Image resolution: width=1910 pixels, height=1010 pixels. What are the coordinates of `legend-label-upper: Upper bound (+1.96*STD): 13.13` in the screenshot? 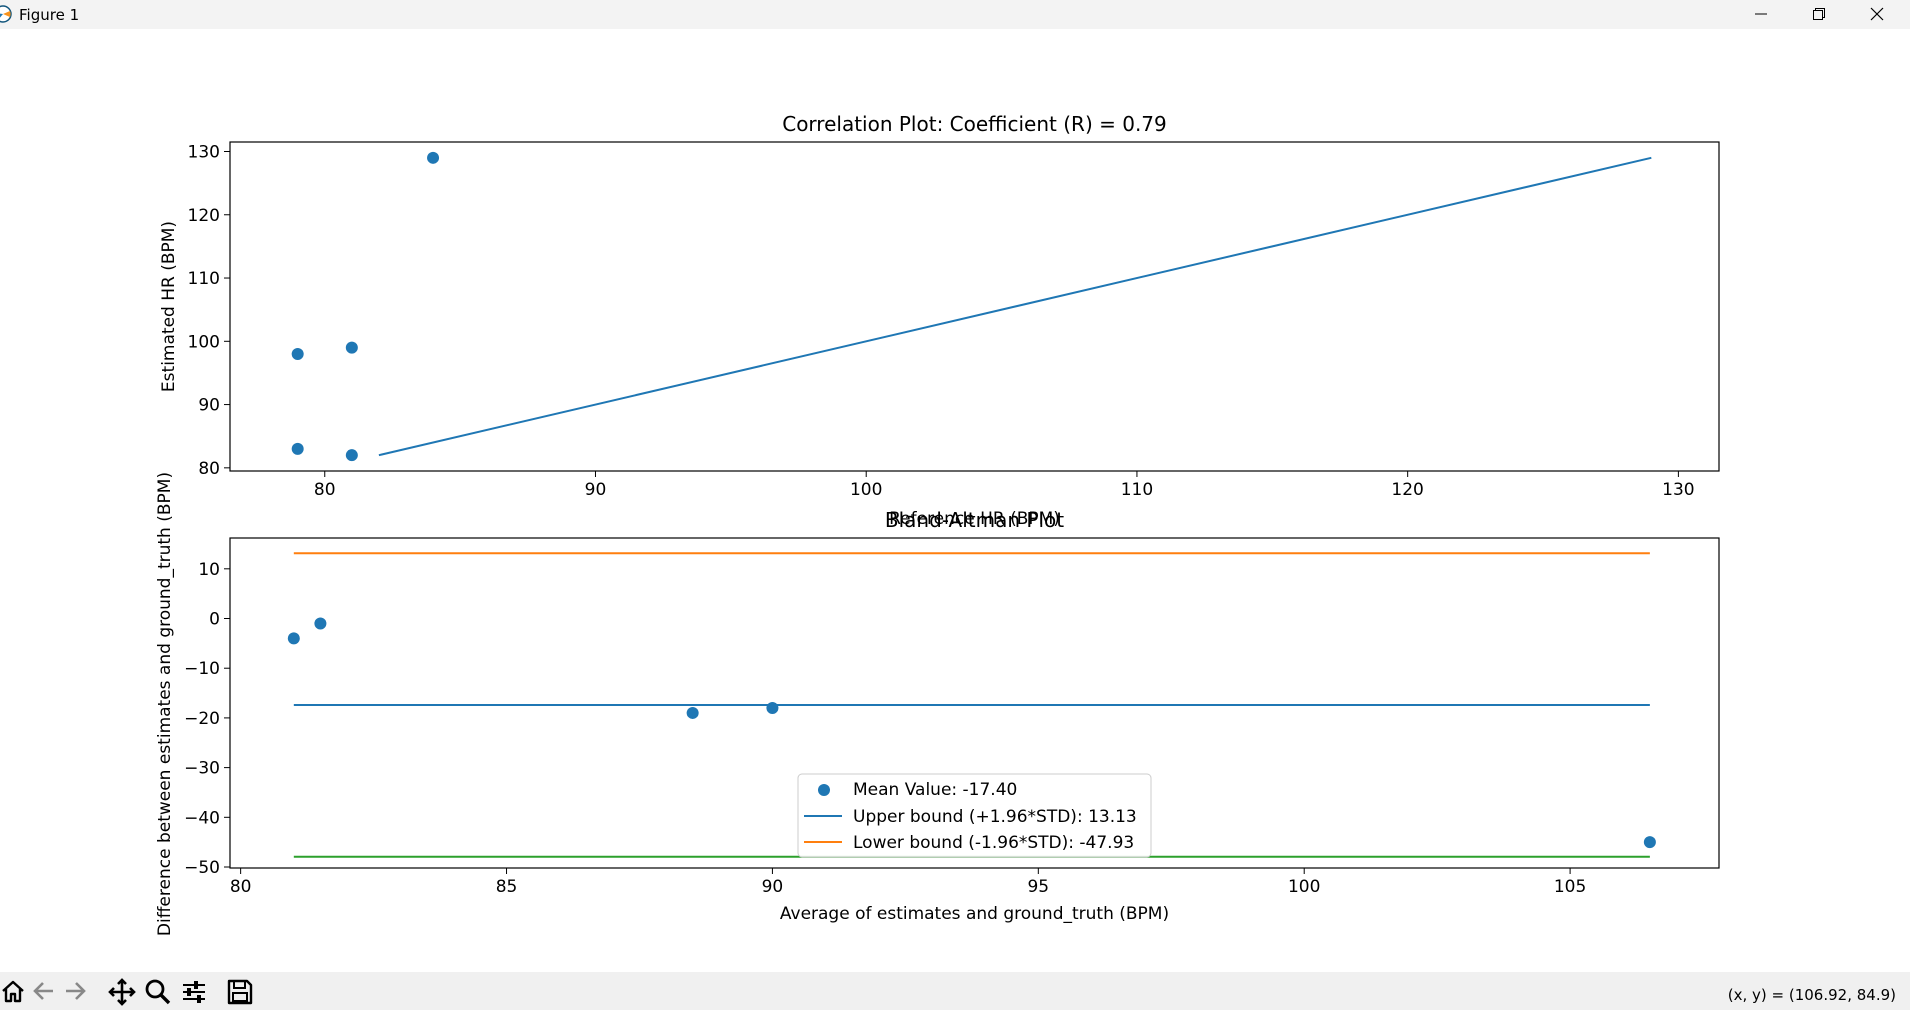 It's located at (995, 817).